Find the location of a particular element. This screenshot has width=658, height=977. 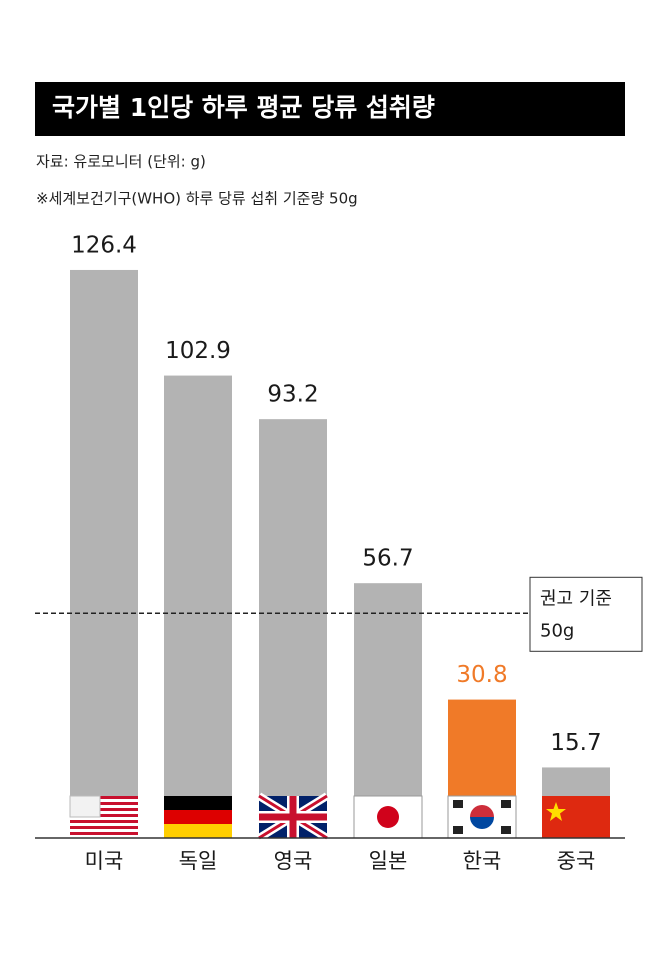

reference-value: 50g is located at coordinates (557, 630).